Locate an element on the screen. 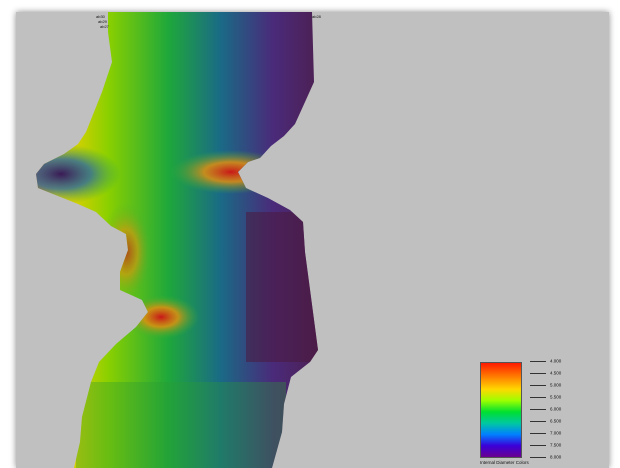 Image resolution: width=620 pixels, height=468 pixels. annotation-label: ab29 is located at coordinates (102, 21).